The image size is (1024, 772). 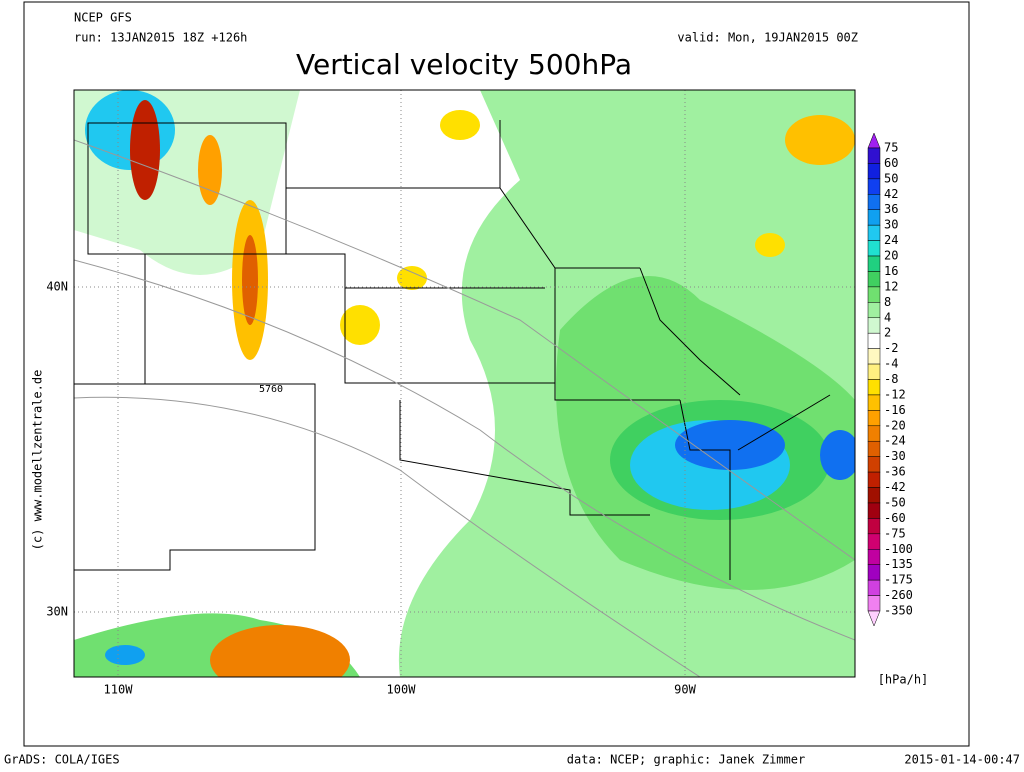 I want to click on legend-label: 24, so click(x=891, y=240).